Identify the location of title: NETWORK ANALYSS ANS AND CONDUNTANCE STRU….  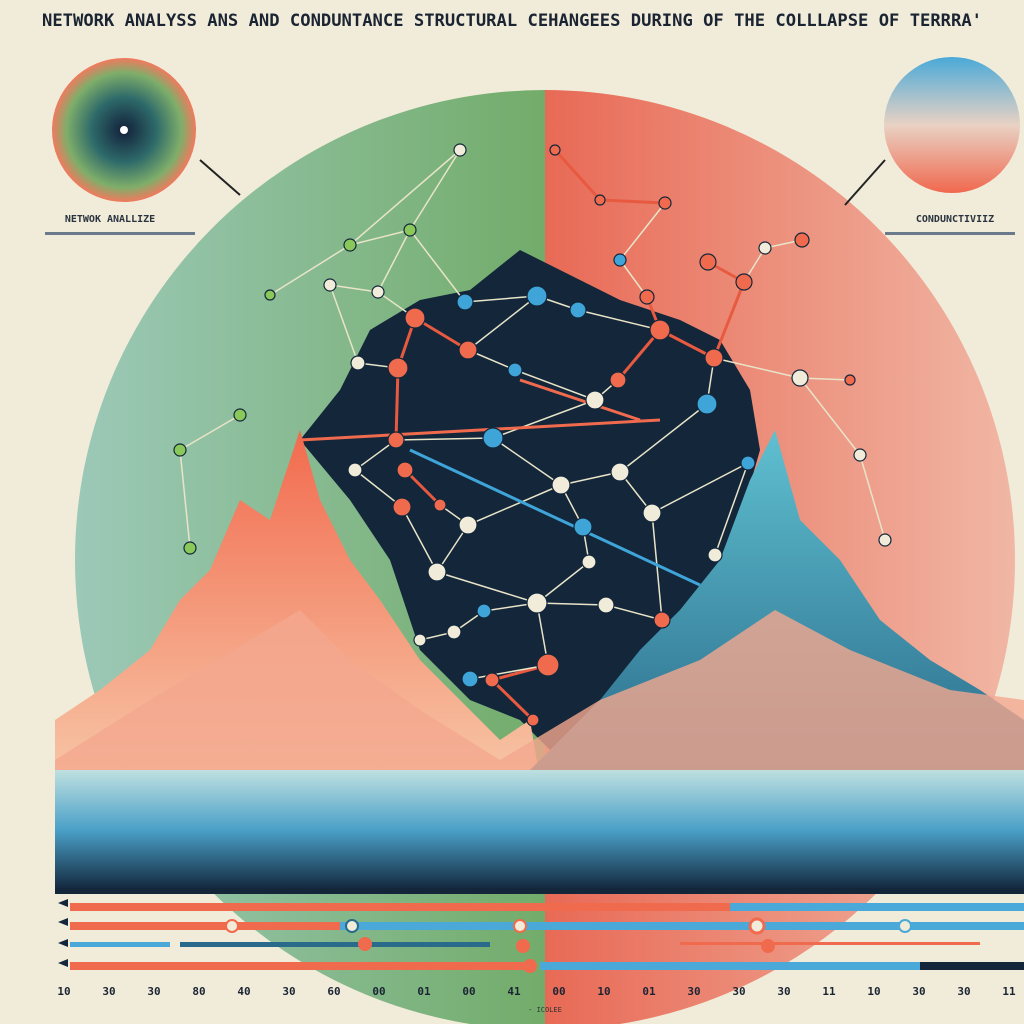
(512, 21).